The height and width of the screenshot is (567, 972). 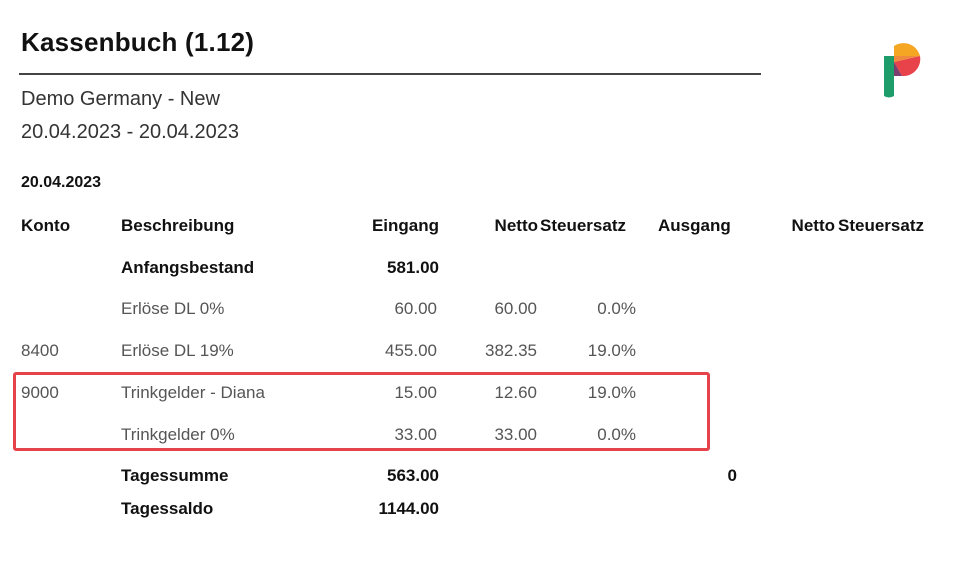 What do you see at coordinates (902, 70) in the screenshot?
I see `brand-logo-icon` at bounding box center [902, 70].